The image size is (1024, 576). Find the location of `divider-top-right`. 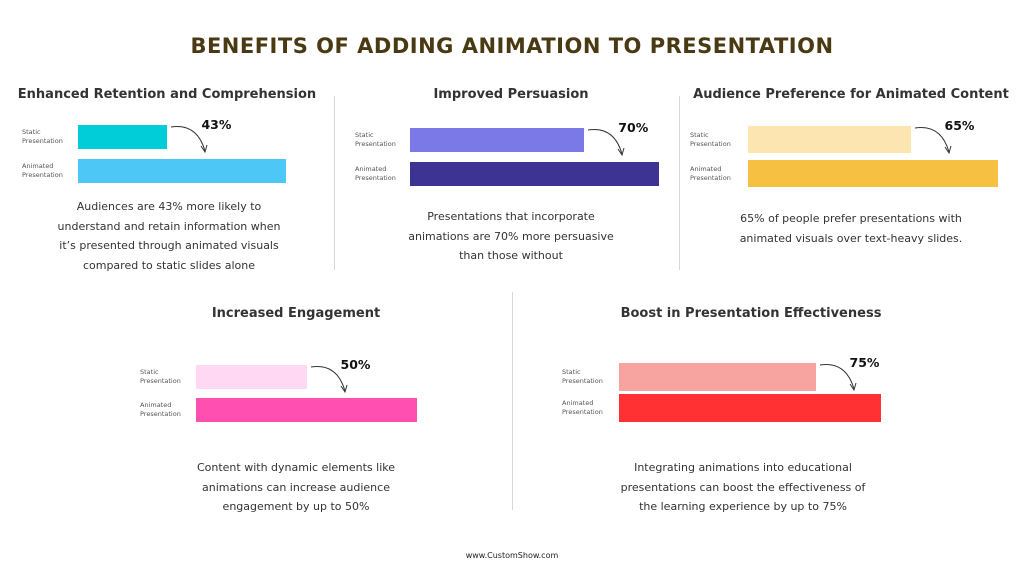

divider-top-right is located at coordinates (679, 183).